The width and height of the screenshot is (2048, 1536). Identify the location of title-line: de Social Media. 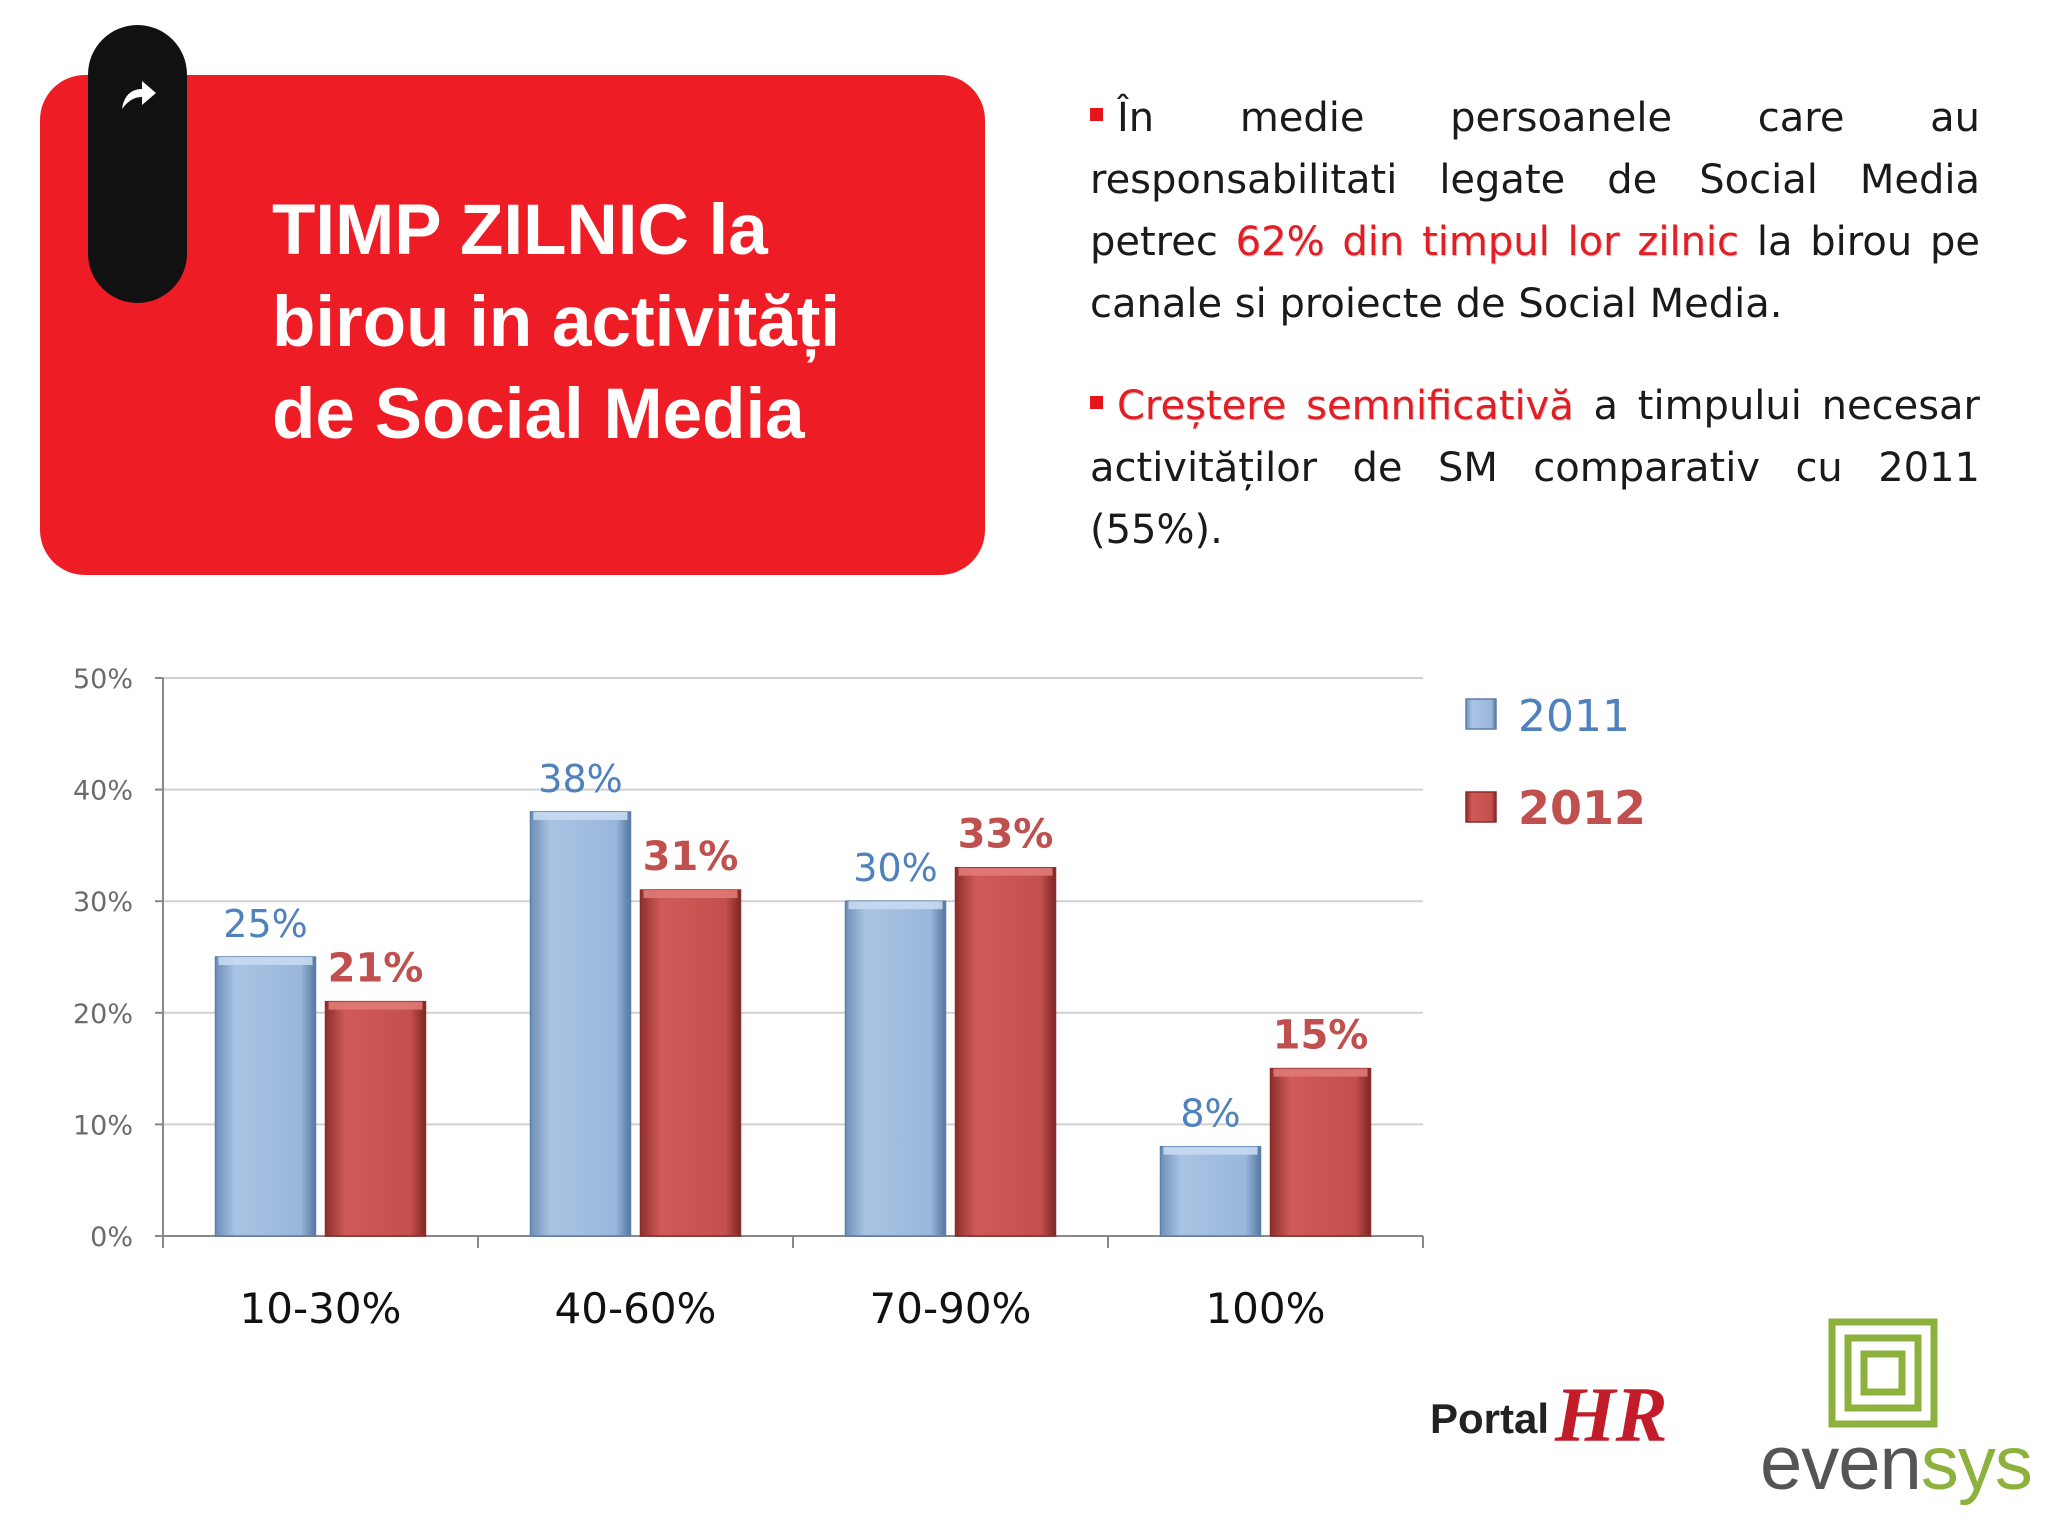
(538, 414).